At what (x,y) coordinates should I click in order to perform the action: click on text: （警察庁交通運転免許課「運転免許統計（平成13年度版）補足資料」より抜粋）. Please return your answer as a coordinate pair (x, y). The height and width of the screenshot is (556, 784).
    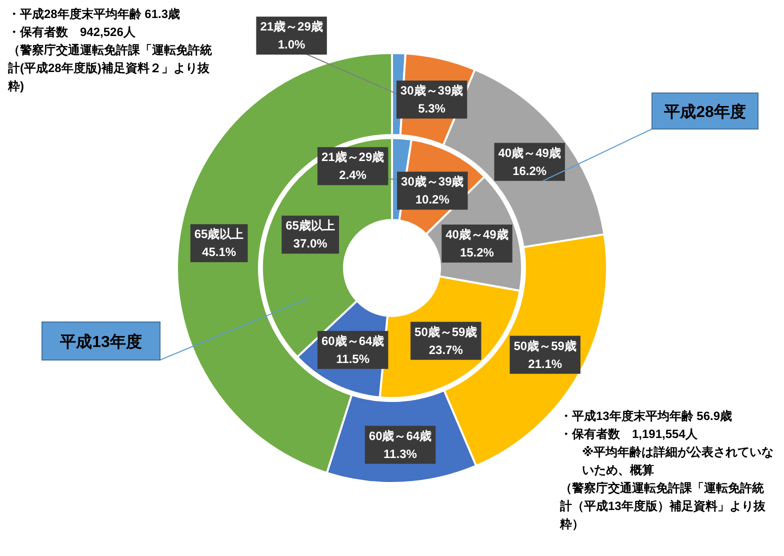
    Looking at the image, I should click on (662, 506).